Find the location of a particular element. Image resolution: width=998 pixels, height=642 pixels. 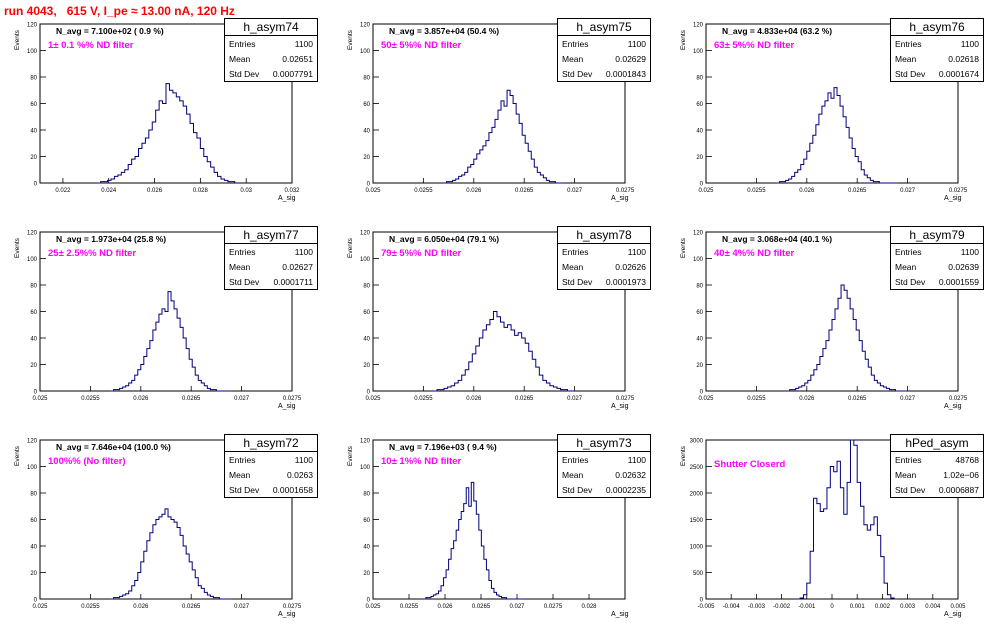

filter-annotation: 50± 5%% ND filter is located at coordinates (421, 45).